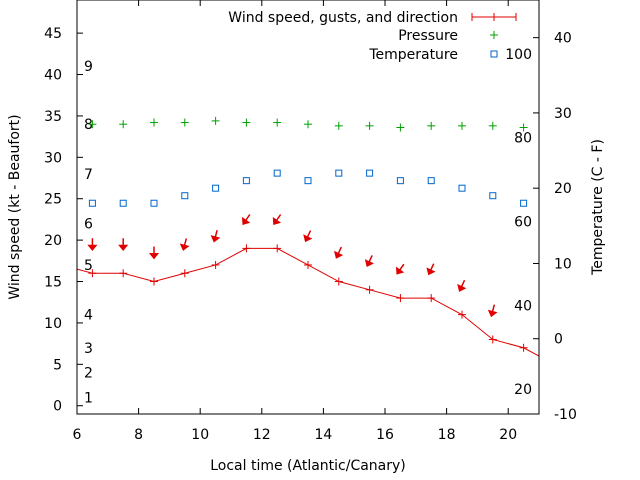 The image size is (640, 480). I want to click on fahrenheit-scale-labels: 20 40 60 80 100, so click(518, 222).